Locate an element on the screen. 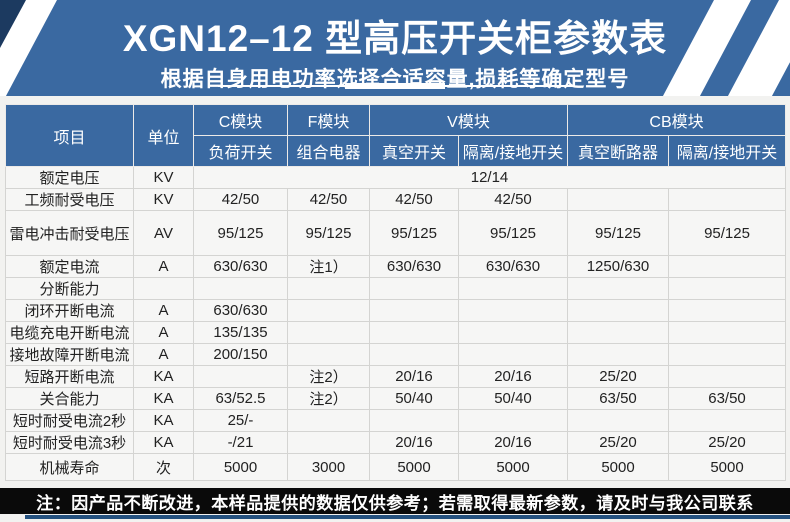 This screenshot has height=522, width=790. table-row: 额定电压 KV 12/14 is located at coordinates (396, 177).